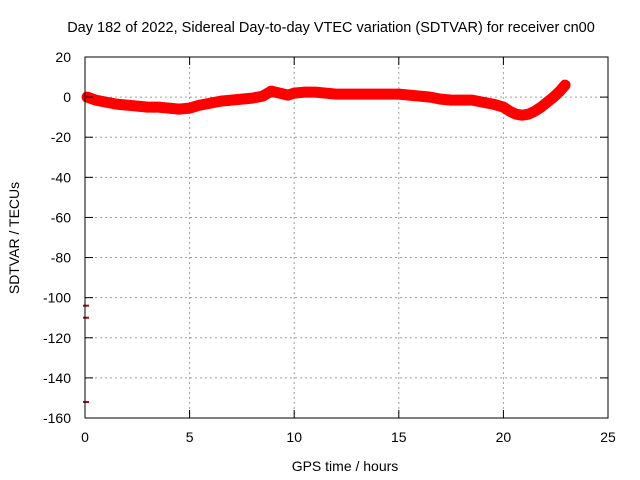 The image size is (640, 480). Describe the element at coordinates (608, 437) in the screenshot. I see `x-tick-label: 25` at that location.